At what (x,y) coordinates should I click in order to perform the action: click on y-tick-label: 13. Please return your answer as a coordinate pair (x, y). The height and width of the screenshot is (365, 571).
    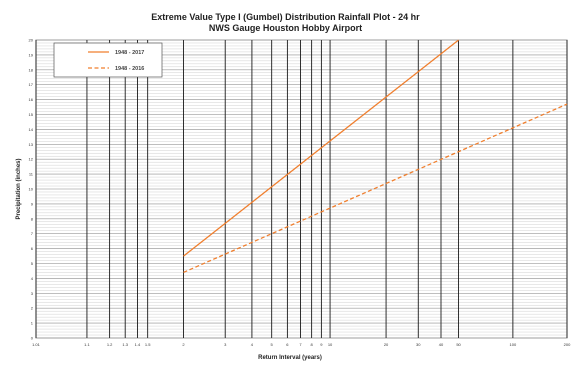
    Looking at the image, I should click on (31, 144).